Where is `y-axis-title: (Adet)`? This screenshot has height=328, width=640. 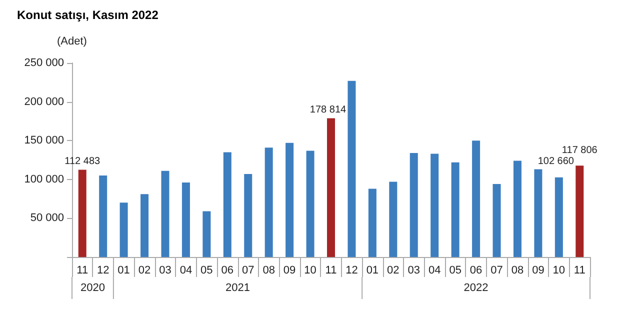
y-axis-title: (Adet) is located at coordinates (72, 42).